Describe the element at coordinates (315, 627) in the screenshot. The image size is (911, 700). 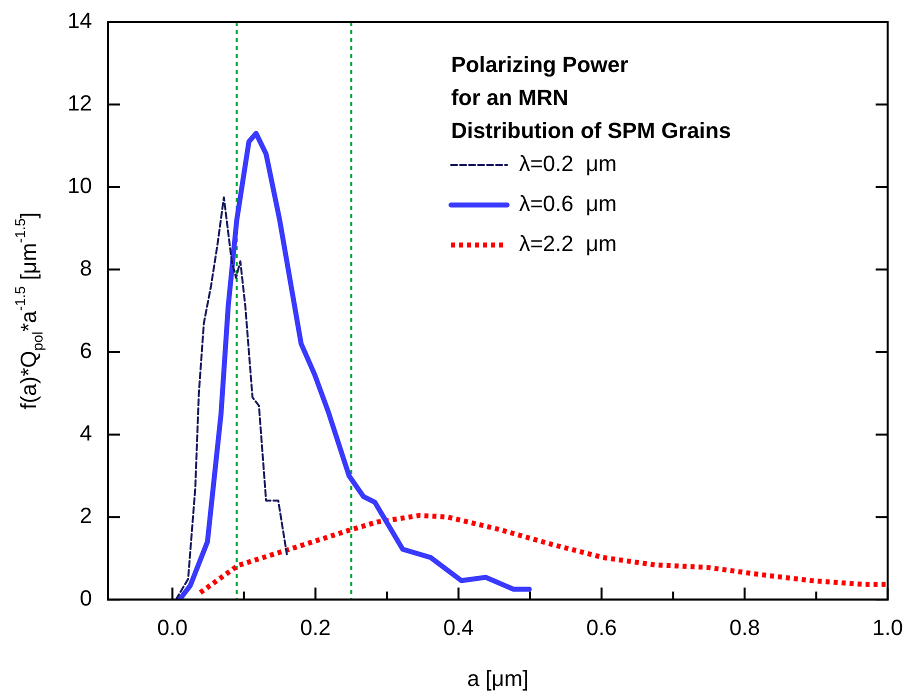
I see `x-tick-label: 0.2` at that location.